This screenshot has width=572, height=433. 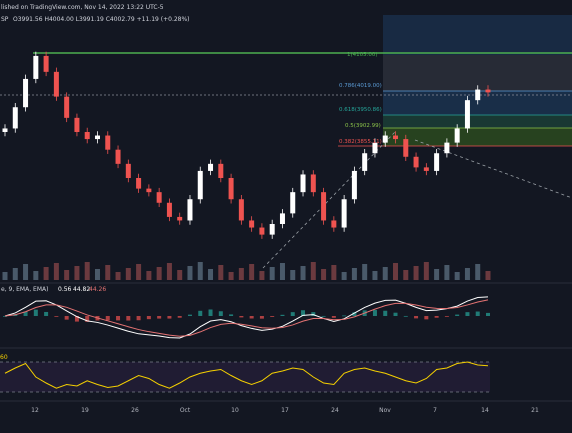 What do you see at coordinates (5, 19) in the screenshot?
I see `symbol-label: SP` at bounding box center [5, 19].